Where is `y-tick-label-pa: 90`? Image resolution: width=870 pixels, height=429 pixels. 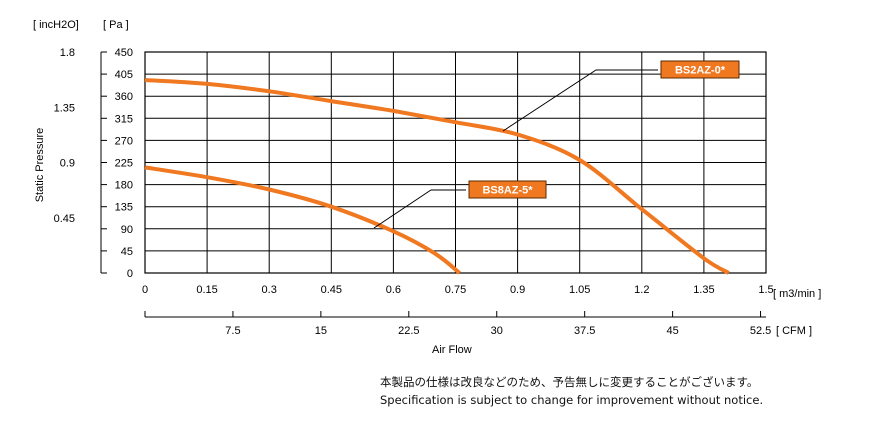 y-tick-label-pa: 90 is located at coordinates (127, 230).